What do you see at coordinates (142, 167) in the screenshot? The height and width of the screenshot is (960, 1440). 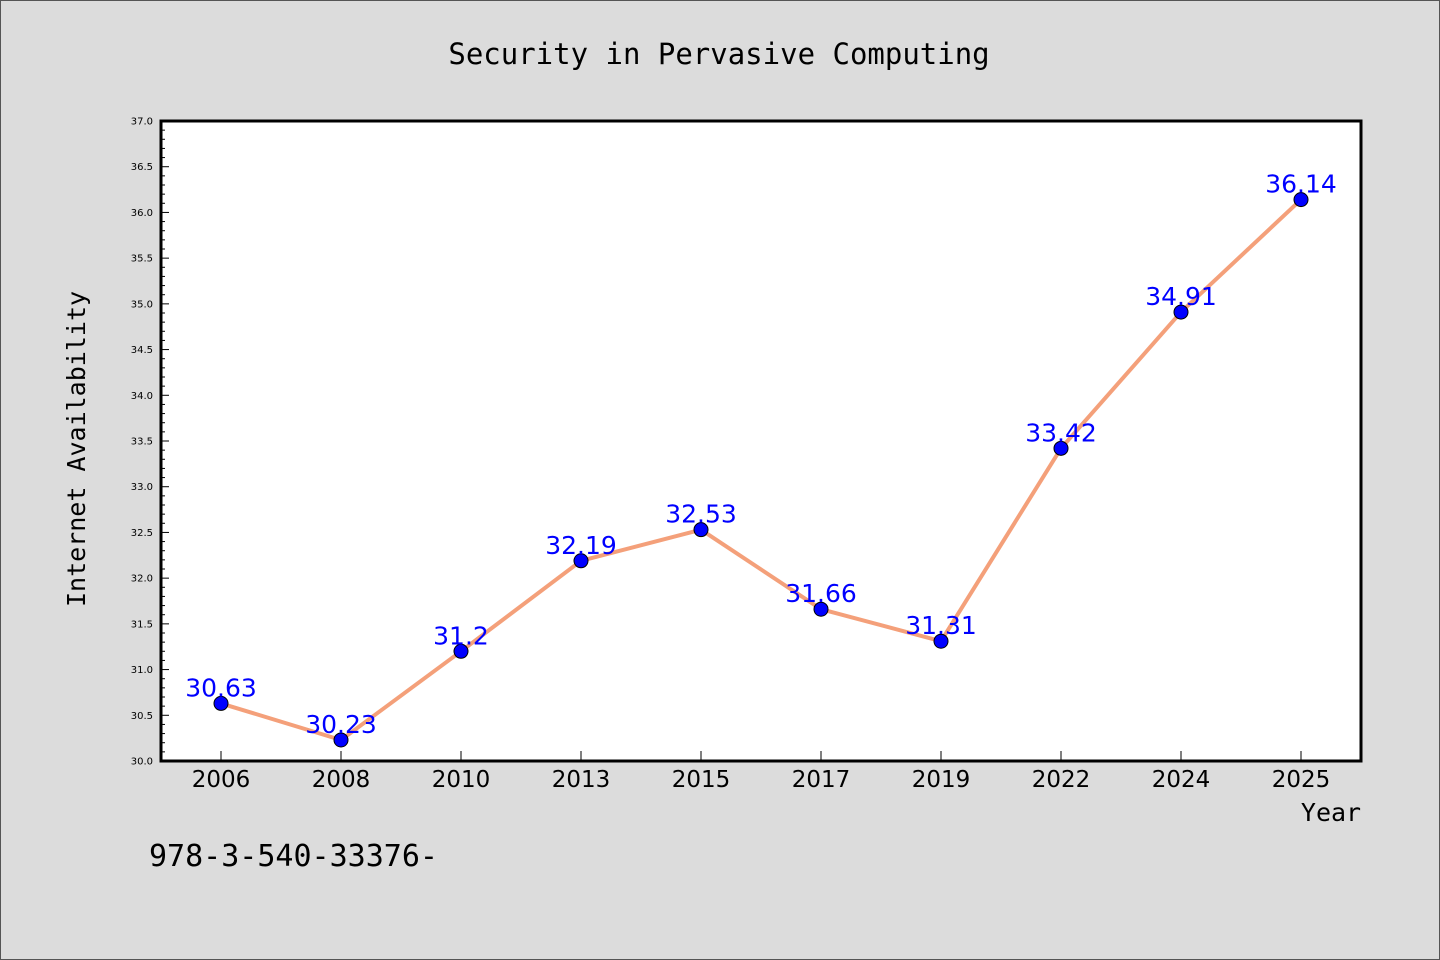 I see `y-tick-label: 36.5` at bounding box center [142, 167].